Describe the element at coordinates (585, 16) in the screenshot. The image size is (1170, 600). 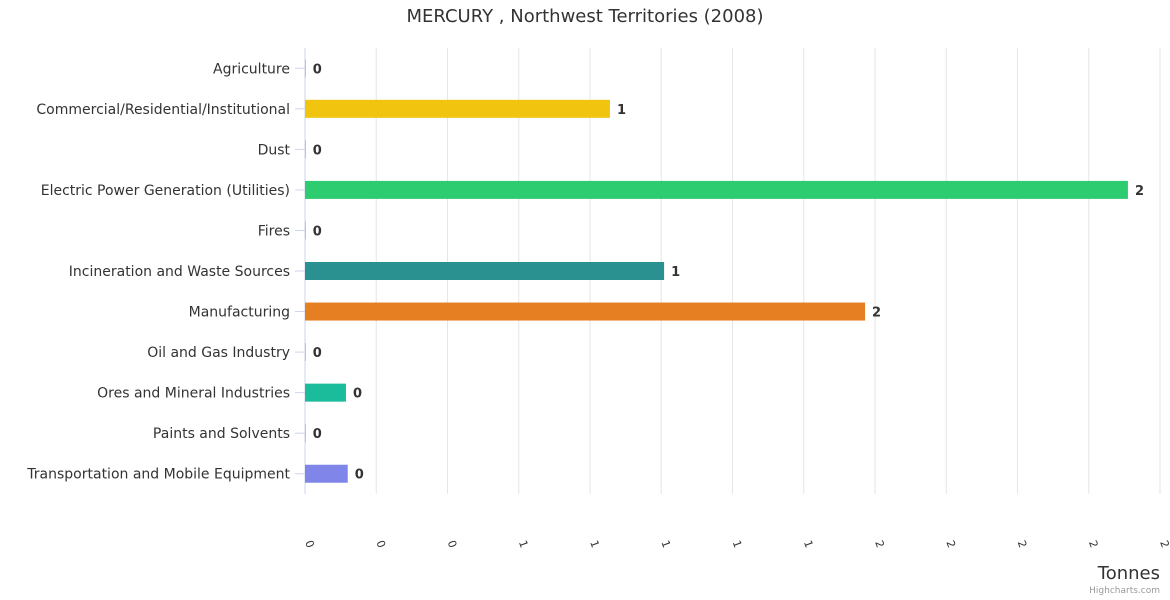
I see `chart-title: MERCURY , Northwest Territories (2008)` at that location.